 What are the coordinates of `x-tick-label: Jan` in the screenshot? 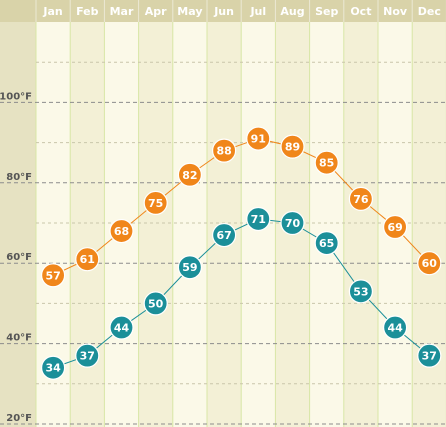 It's located at (52, 11).